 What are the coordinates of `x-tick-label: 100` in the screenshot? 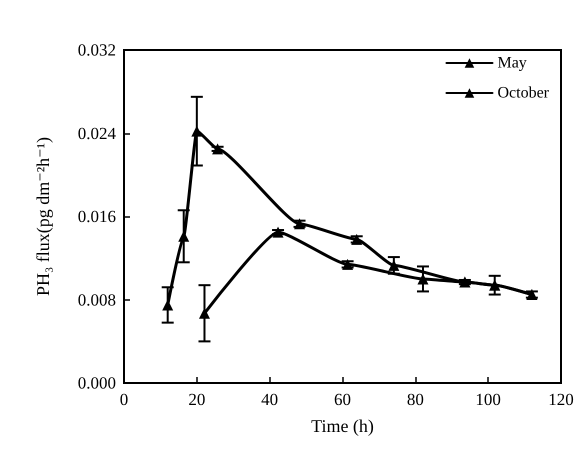 It's located at (488, 399).